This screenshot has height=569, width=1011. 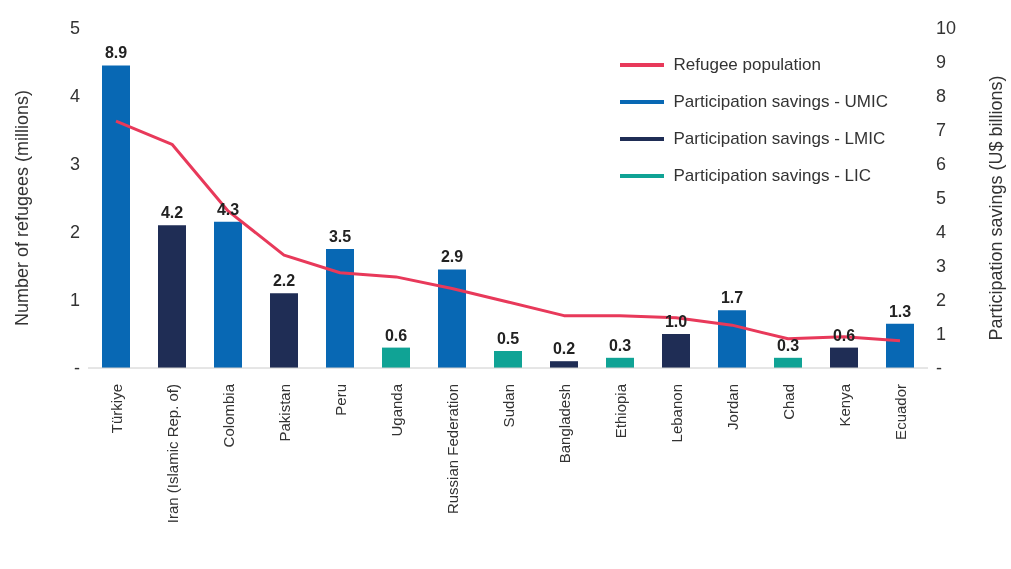 What do you see at coordinates (941, 96) in the screenshot?
I see `y2-tick-label: 8` at bounding box center [941, 96].